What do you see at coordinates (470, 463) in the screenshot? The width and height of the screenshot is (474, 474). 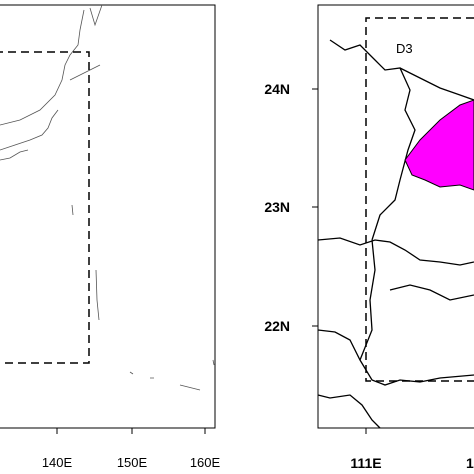 I see `x-tick-label: 1` at bounding box center [470, 463].